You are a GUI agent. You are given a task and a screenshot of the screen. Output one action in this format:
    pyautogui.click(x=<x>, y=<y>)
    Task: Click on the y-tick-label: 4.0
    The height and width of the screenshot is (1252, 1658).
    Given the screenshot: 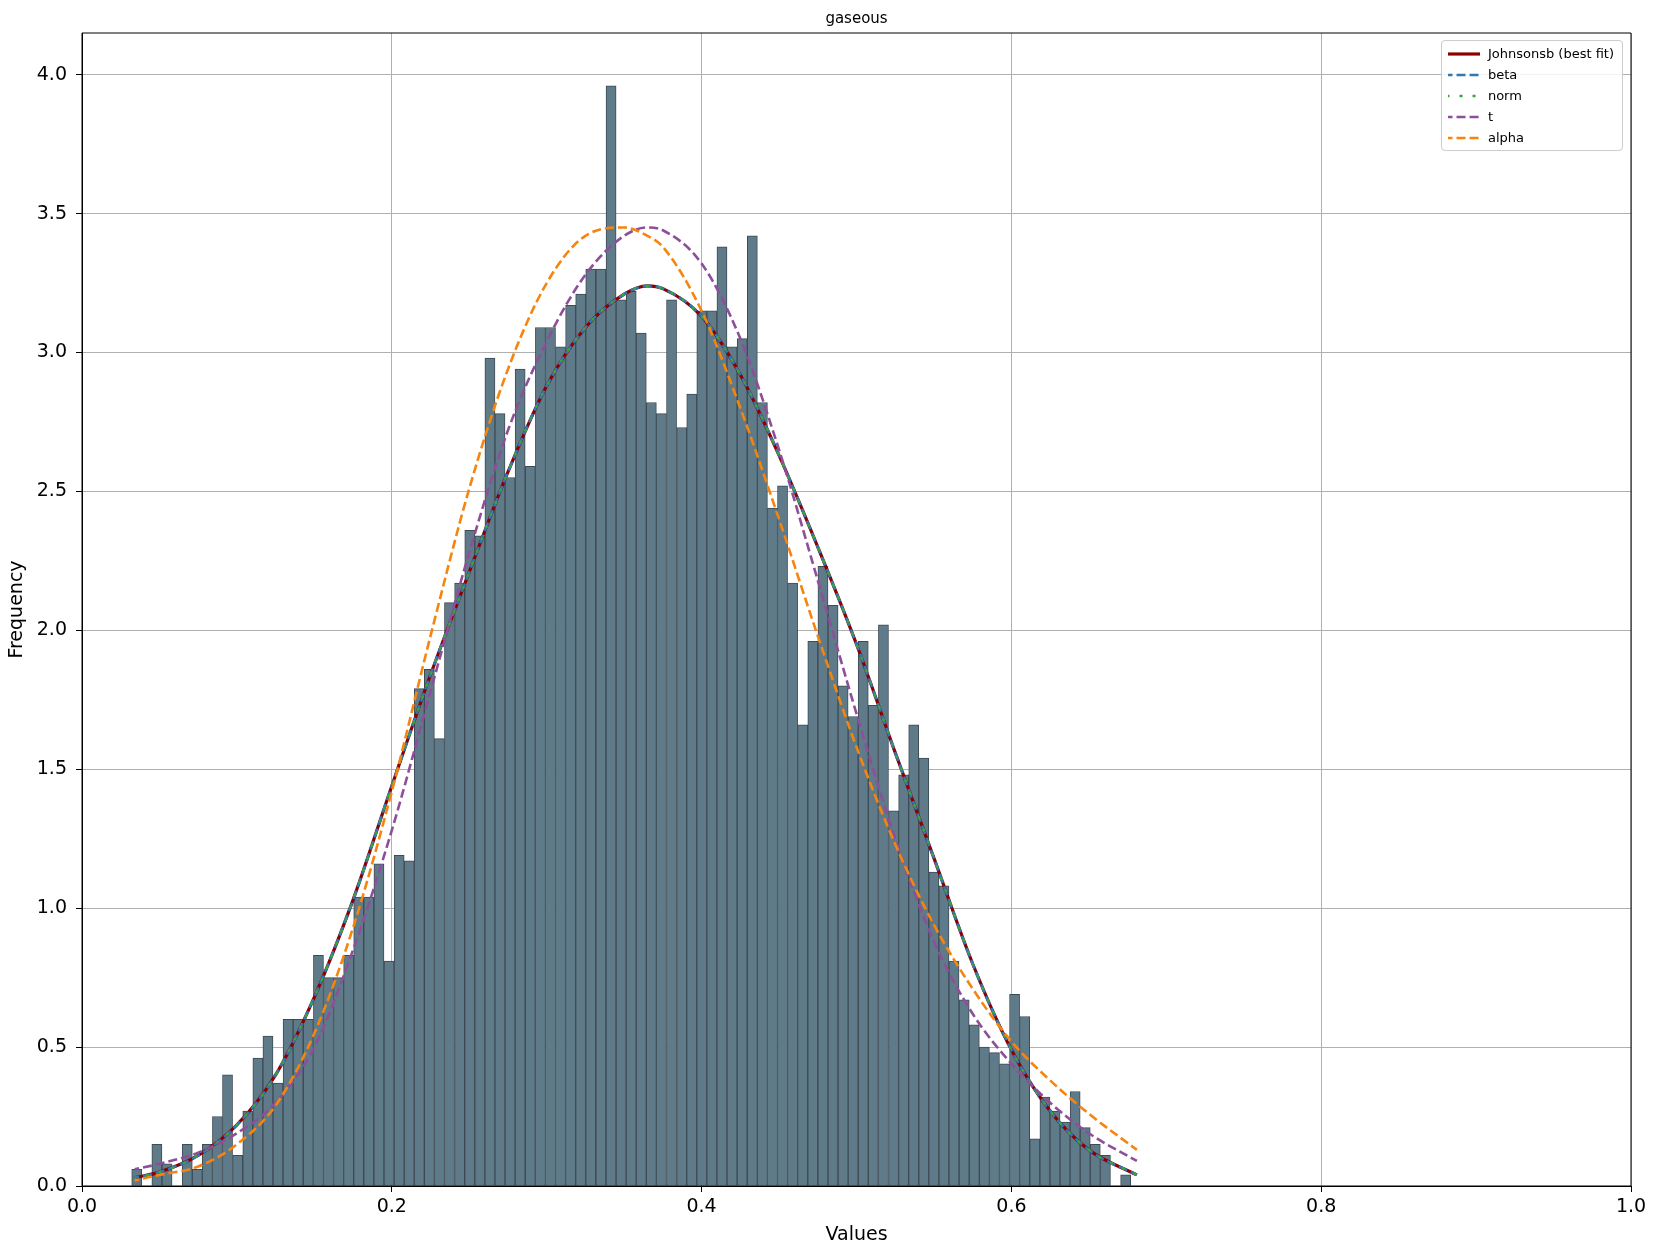 What is the action you would take?
    pyautogui.click(x=51, y=72)
    